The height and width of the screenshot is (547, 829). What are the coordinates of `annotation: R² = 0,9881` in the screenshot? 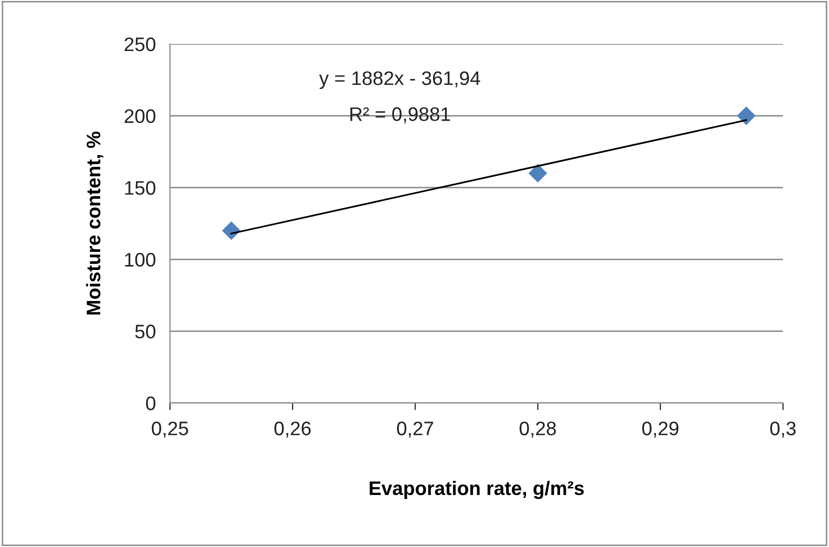 It's located at (400, 115).